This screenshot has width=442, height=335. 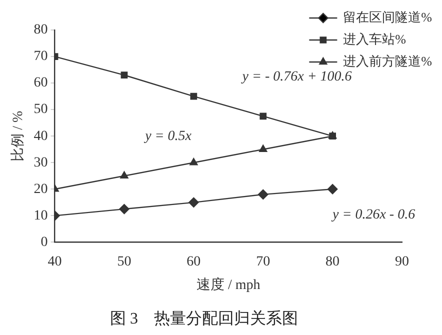 What do you see at coordinates (402, 262) in the screenshot?
I see `x-tick-label: 90` at bounding box center [402, 262].